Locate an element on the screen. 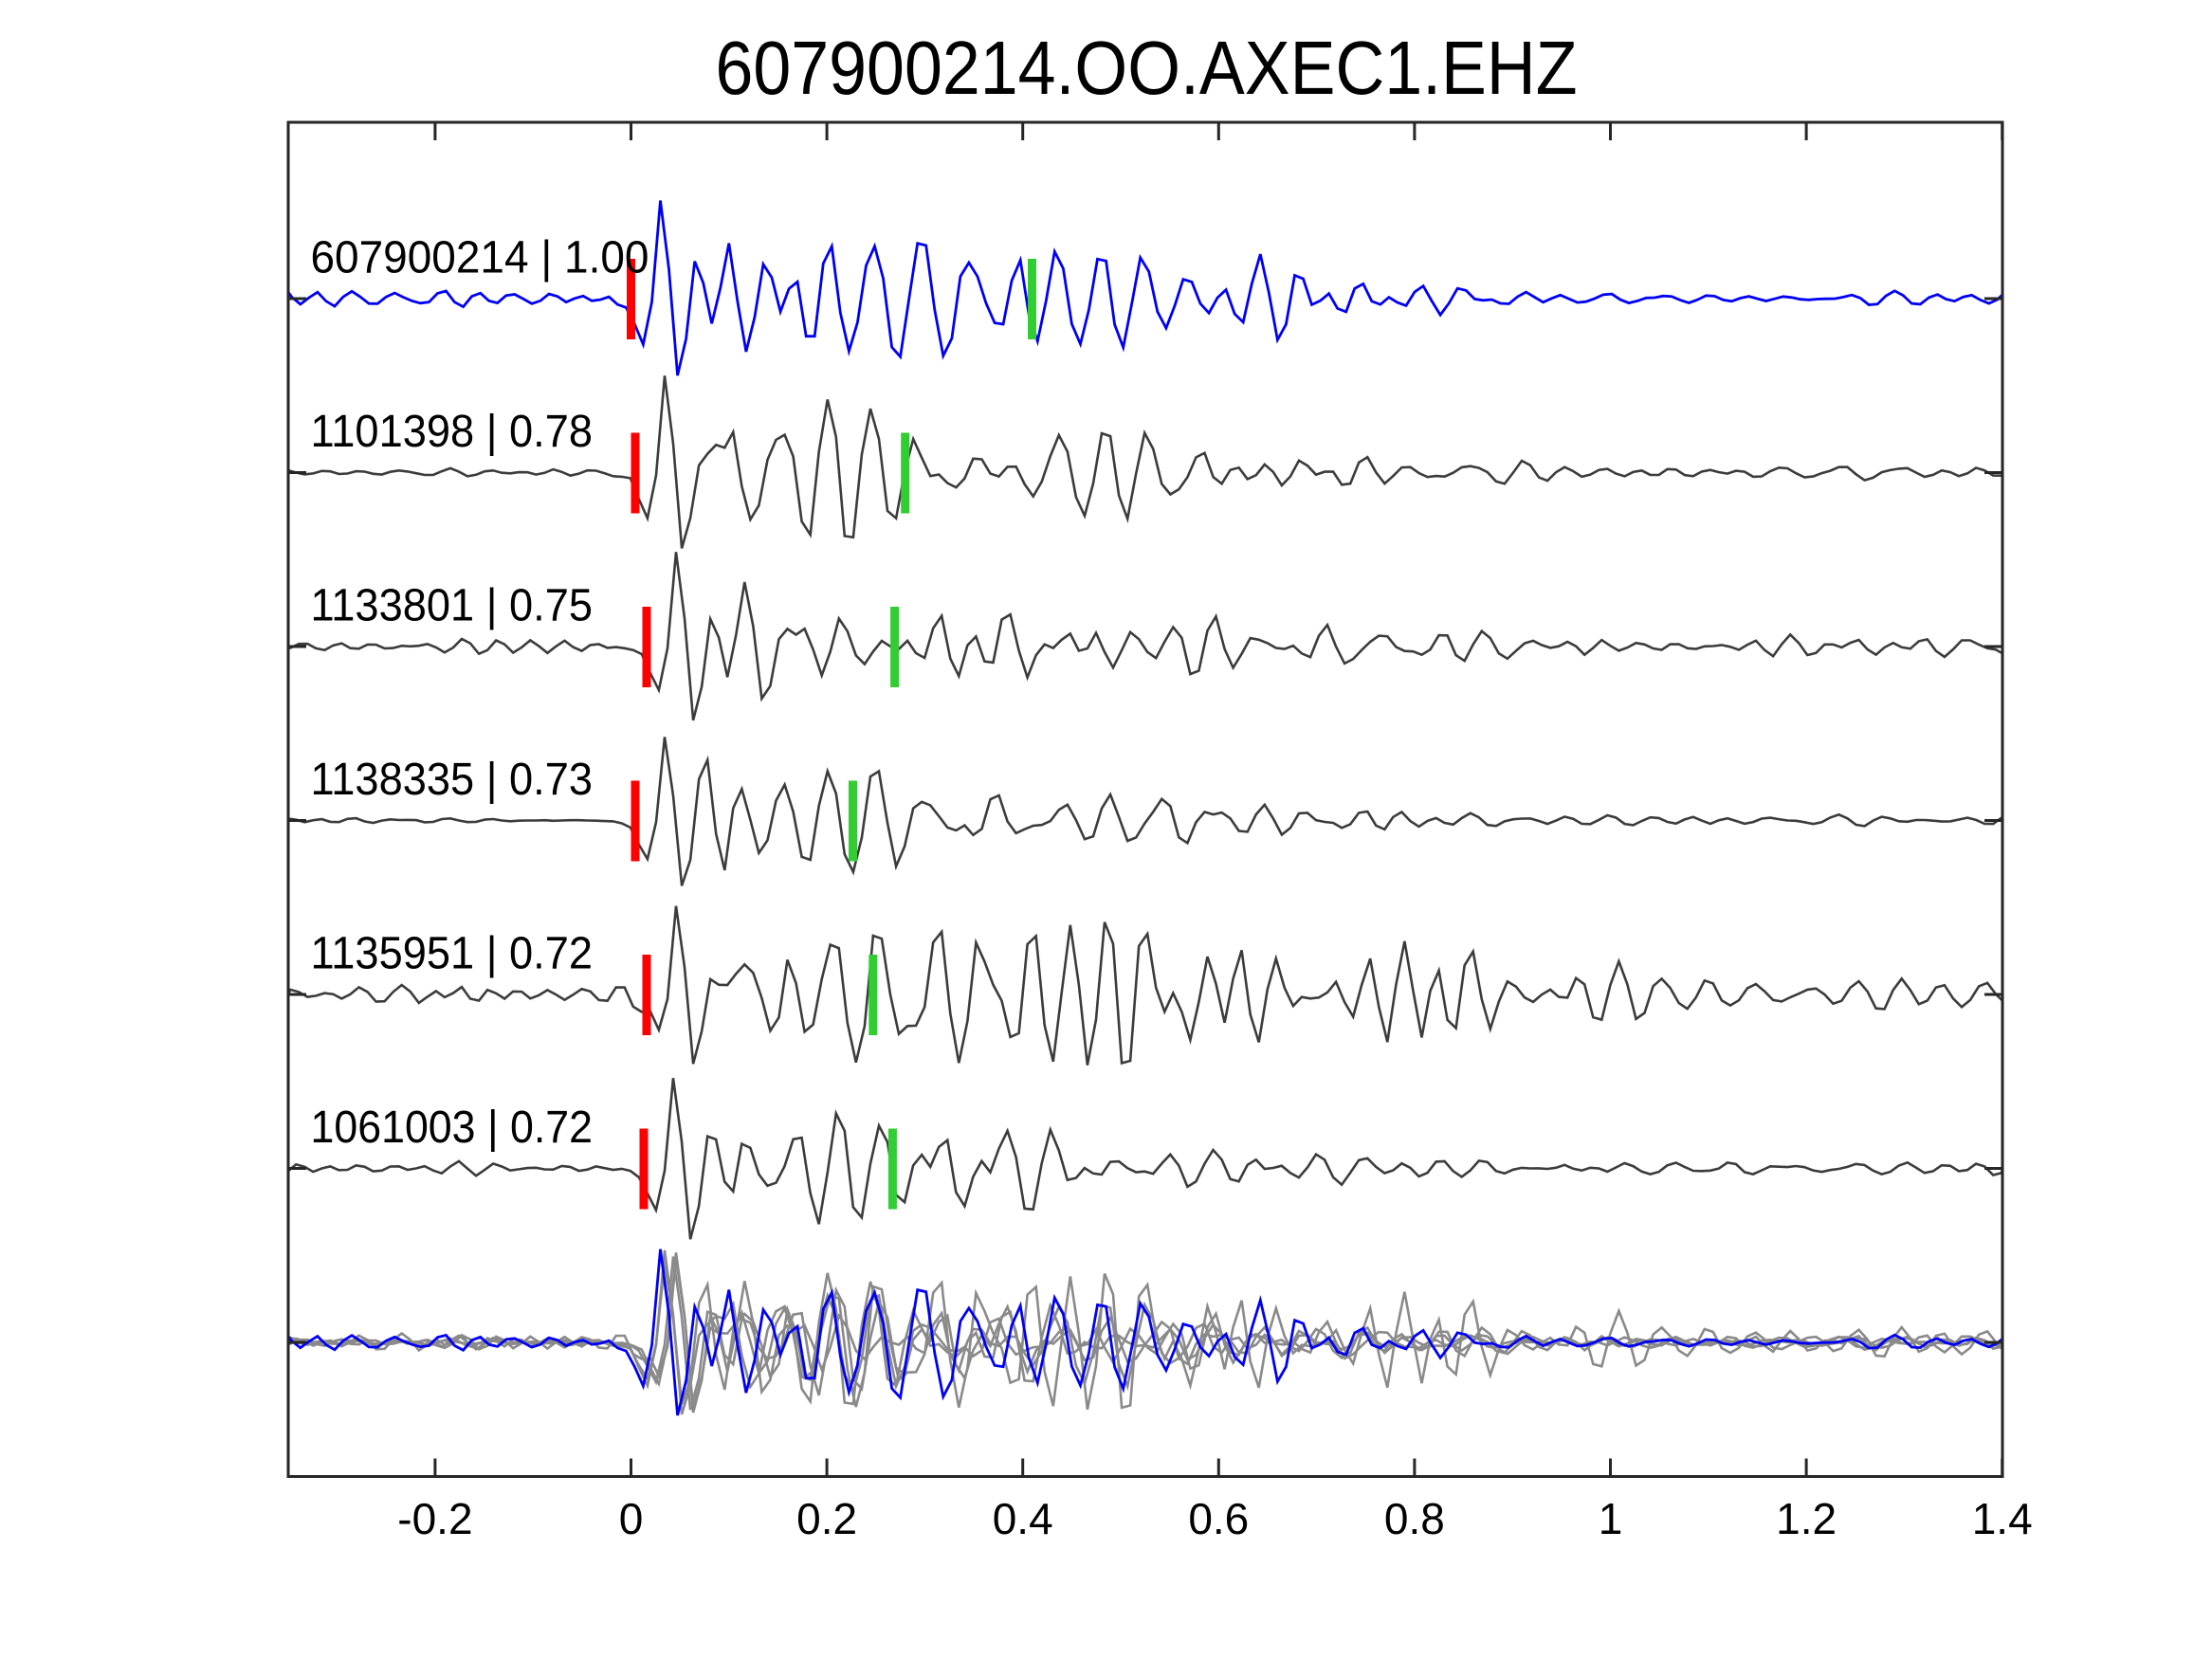 The width and height of the screenshot is (2212, 1659). svg-text: 1101398 | 0.78 is located at coordinates (452, 432).